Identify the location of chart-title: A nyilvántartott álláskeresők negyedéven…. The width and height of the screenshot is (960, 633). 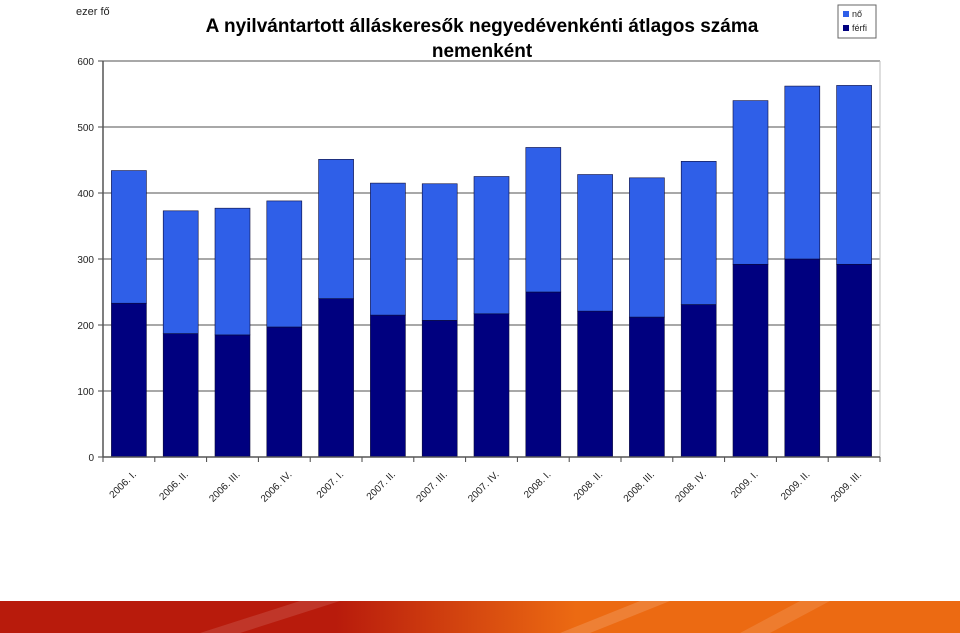
(482, 26).